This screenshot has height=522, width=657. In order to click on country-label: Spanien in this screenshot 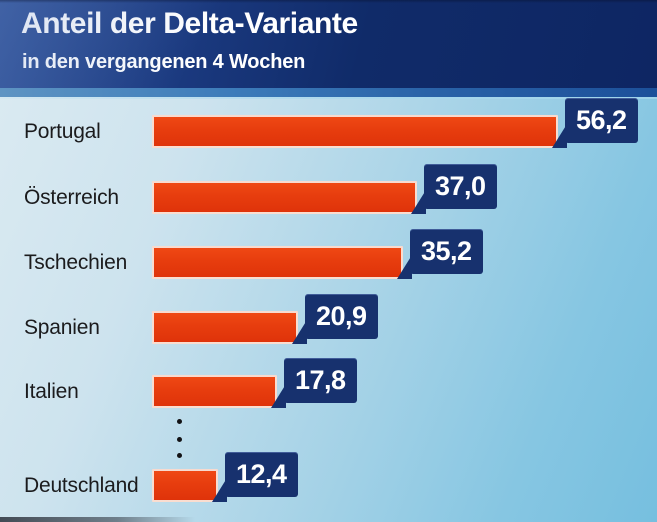, I will do `click(62, 327)`.